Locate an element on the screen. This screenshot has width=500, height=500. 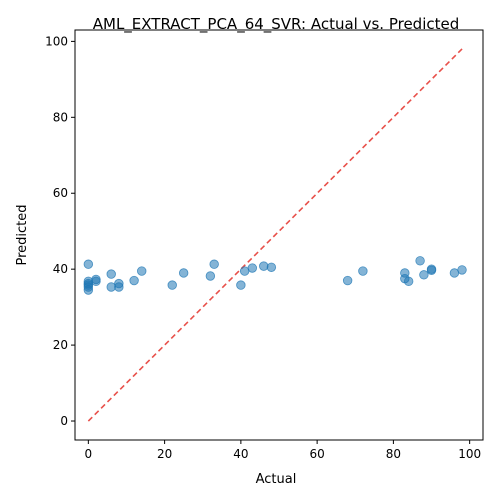
x-tick-label: 40 is located at coordinates (240, 454).